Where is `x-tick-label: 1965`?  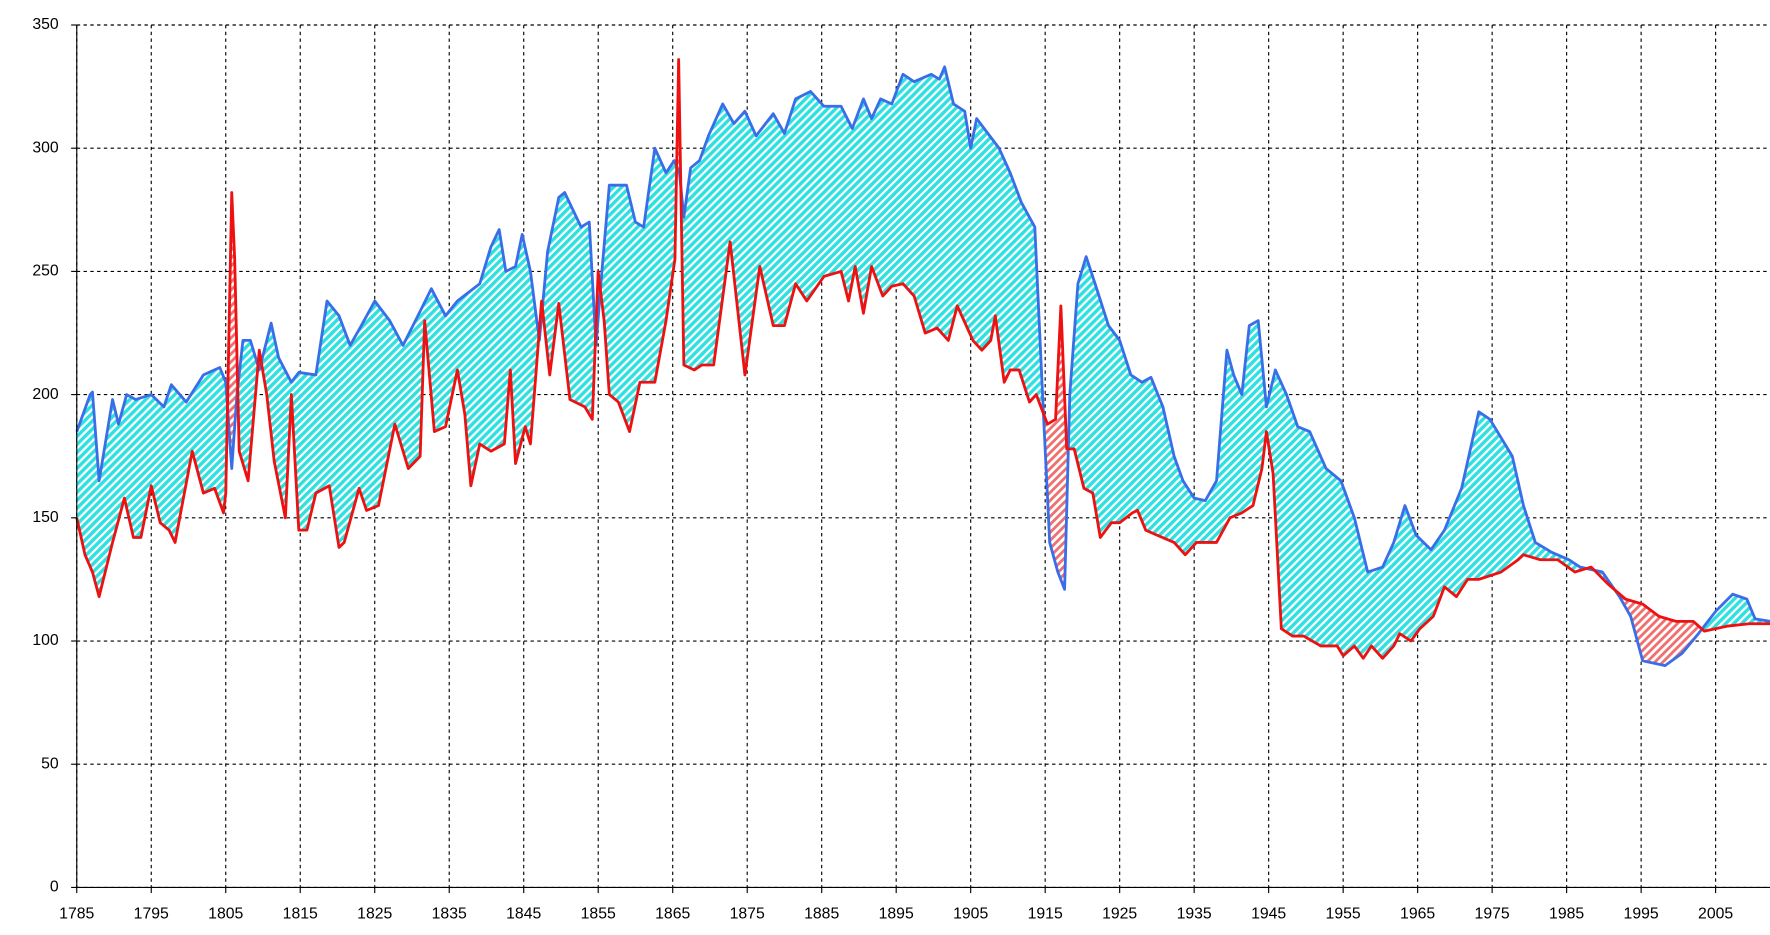
x-tick-label: 1965 is located at coordinates (1417, 914).